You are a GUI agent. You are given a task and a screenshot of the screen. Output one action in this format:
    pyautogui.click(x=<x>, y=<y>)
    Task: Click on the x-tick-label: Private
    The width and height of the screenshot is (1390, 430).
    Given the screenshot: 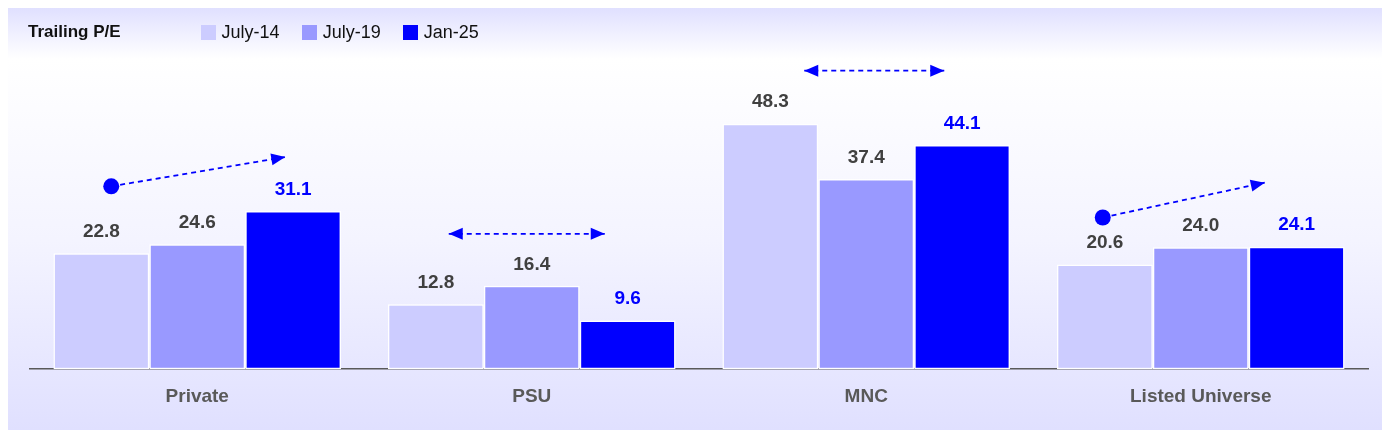 What is the action you would take?
    pyautogui.click(x=197, y=395)
    